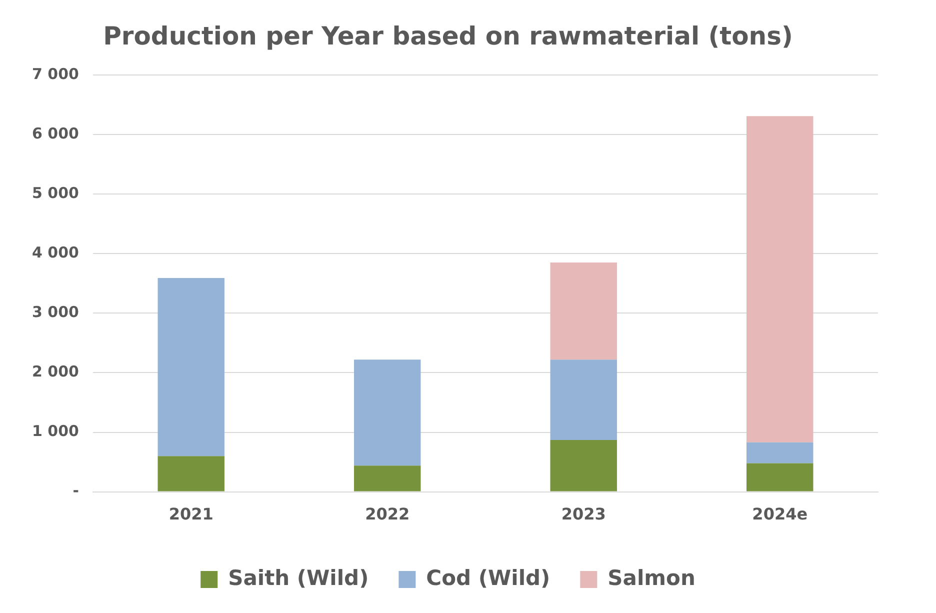 The width and height of the screenshot is (936, 613). I want to click on y-tick-label: 1 000, so click(55, 431).